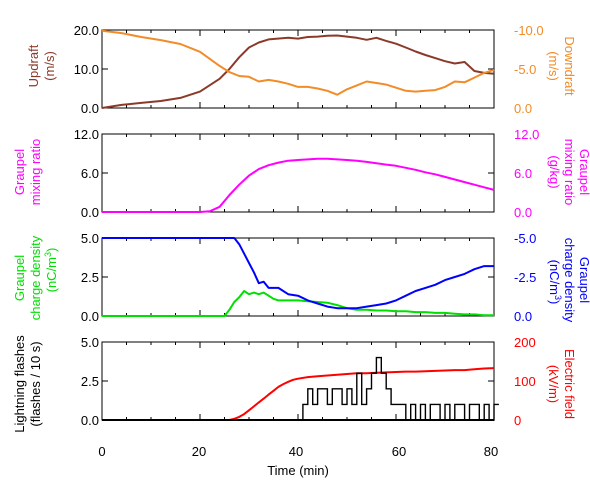  Describe the element at coordinates (583, 172) in the screenshot. I see `panel-2-right-label-line1: Graupel` at that location.